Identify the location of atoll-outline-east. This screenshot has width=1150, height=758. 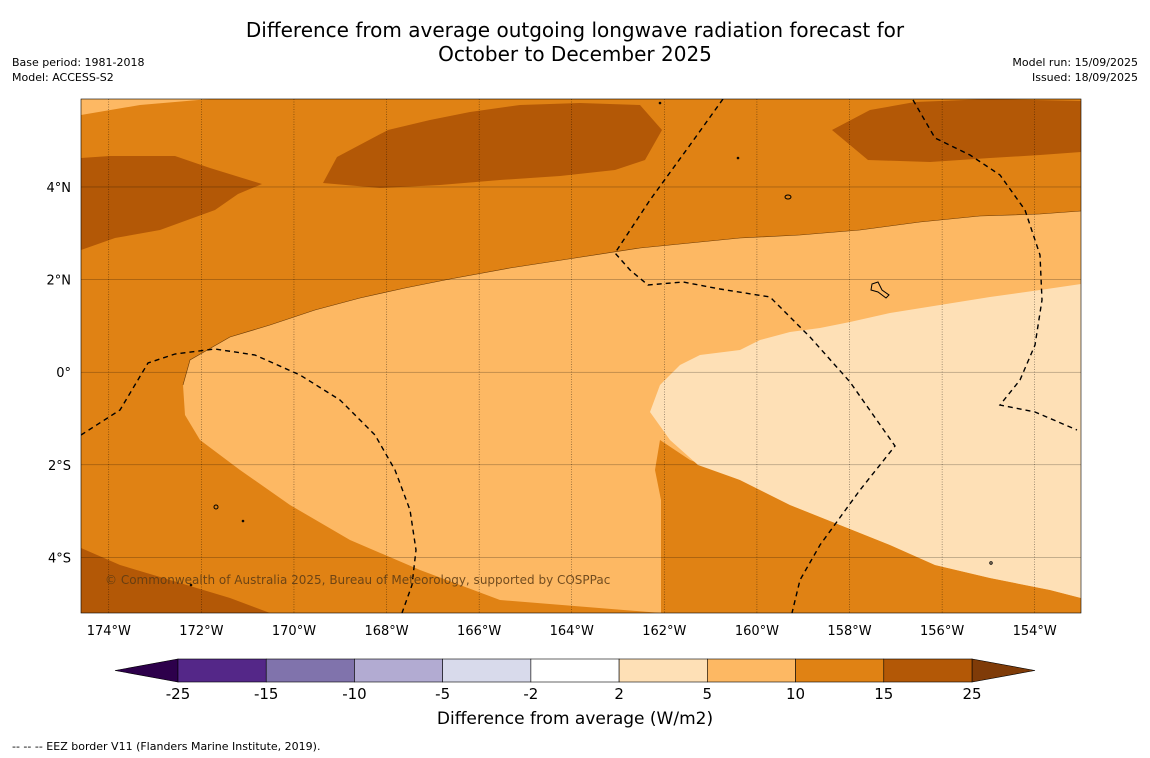
(880, 290).